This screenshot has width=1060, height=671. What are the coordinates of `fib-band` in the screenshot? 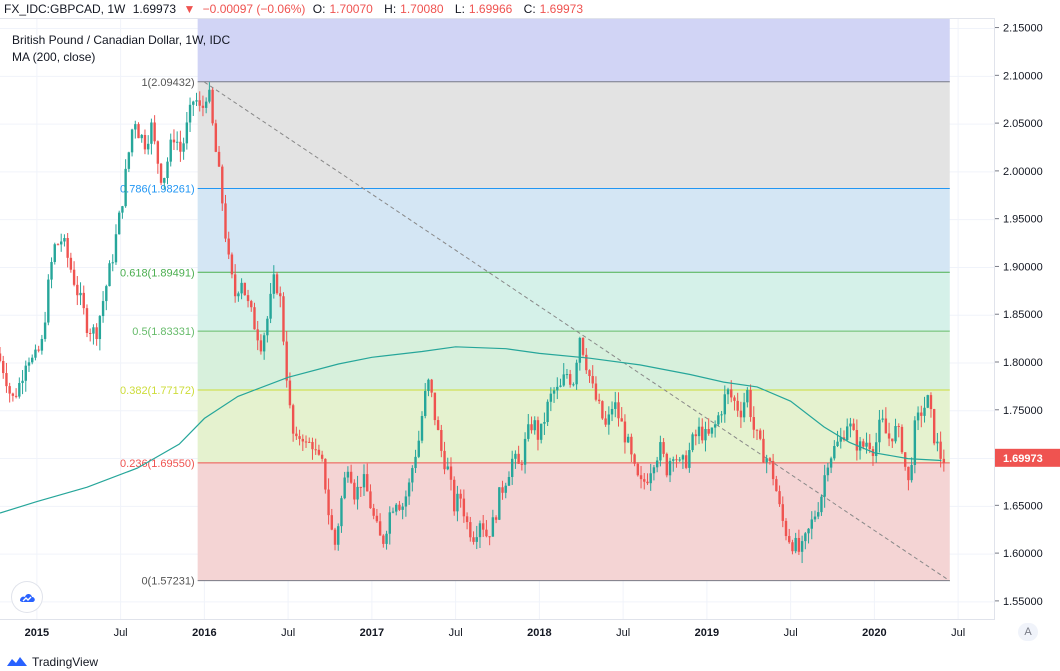 It's located at (573, 361).